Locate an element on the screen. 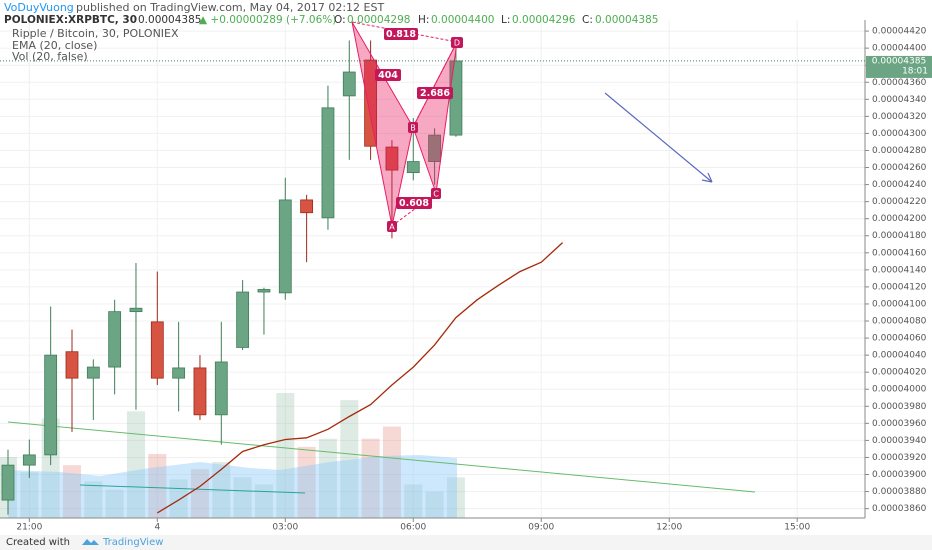 This screenshot has height=550, width=932. footer-brand: TradingView is located at coordinates (132, 542).